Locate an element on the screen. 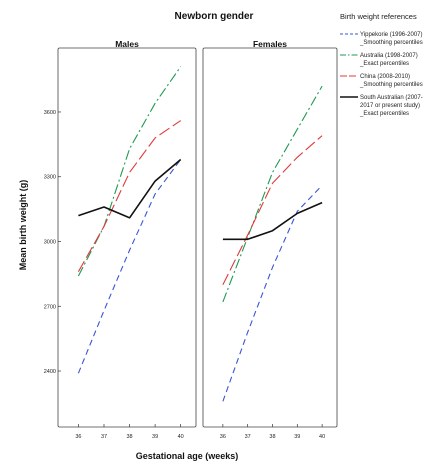  panel-title-females: Females is located at coordinates (270, 44).